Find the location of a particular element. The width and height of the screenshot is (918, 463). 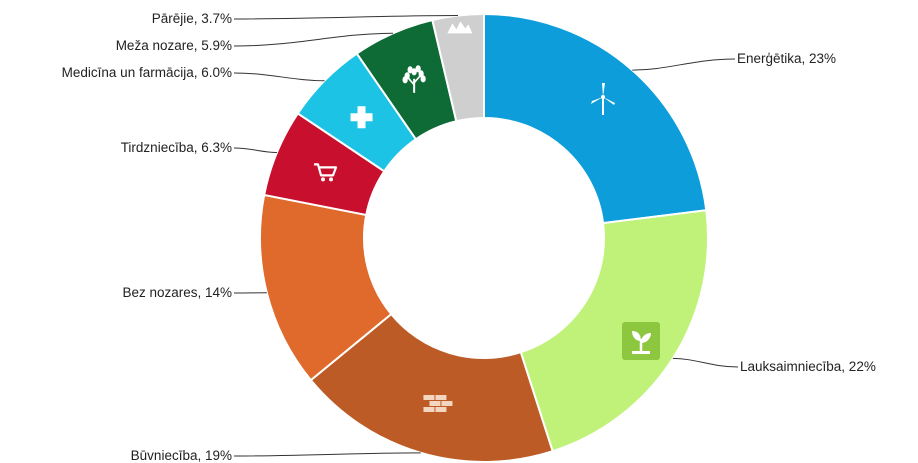

data-label-1: Lauksaimniecība, 22% is located at coordinates (808, 366).